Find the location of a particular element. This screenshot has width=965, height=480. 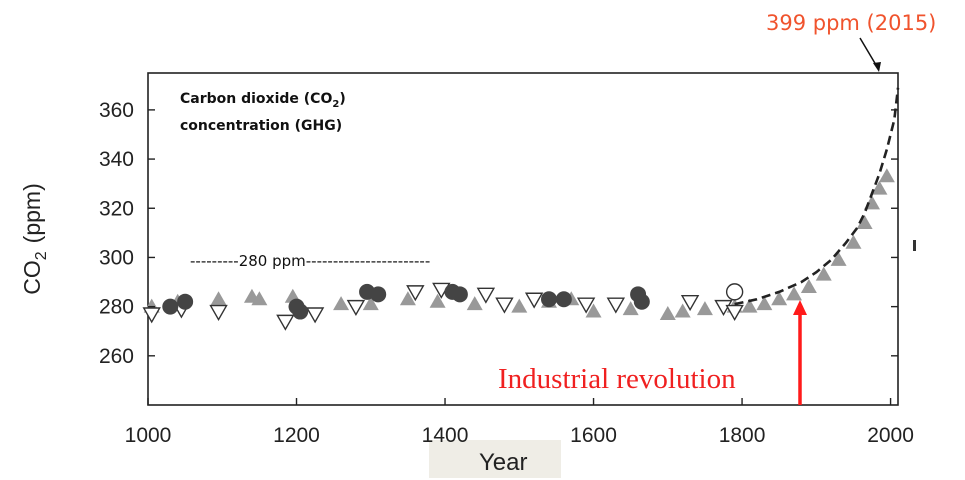

y-tick-label-320: 320 is located at coordinates (116, 208).